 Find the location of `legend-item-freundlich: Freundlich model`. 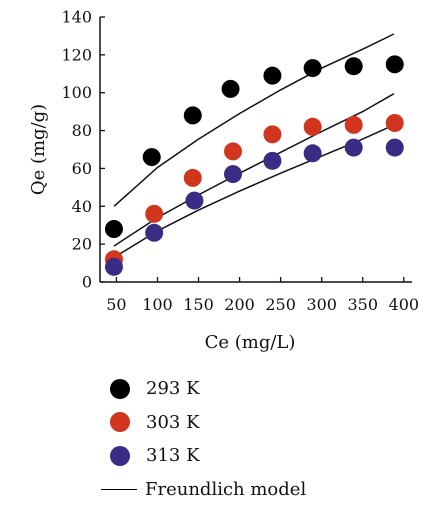

legend-item-freundlich: Freundlich model is located at coordinates (203, 489).